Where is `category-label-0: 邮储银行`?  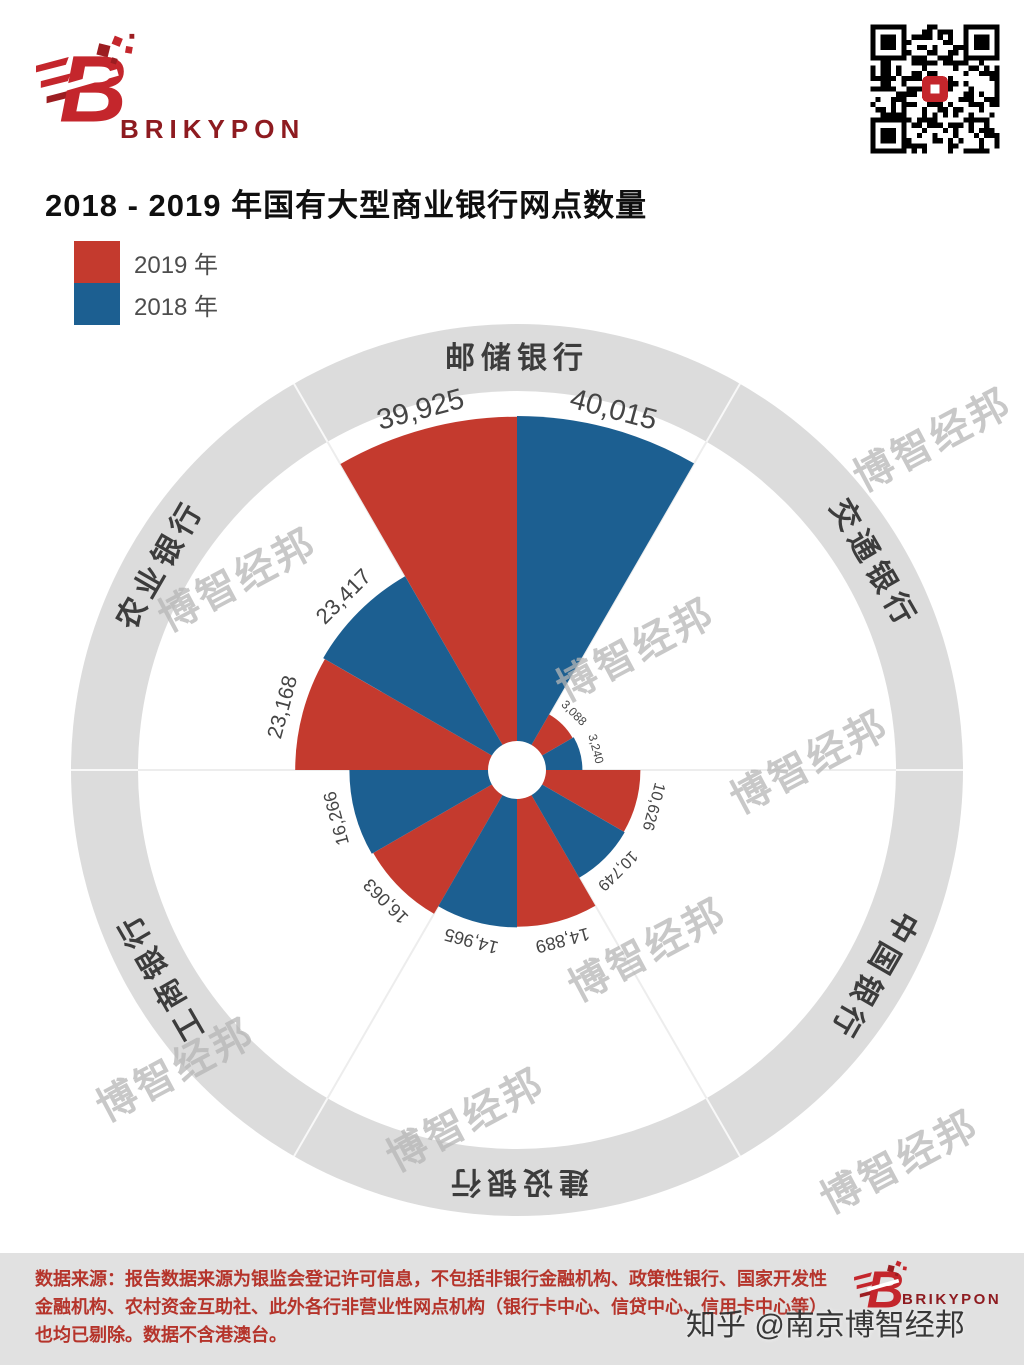 category-label-0: 邮储银行 is located at coordinates (517, 358).